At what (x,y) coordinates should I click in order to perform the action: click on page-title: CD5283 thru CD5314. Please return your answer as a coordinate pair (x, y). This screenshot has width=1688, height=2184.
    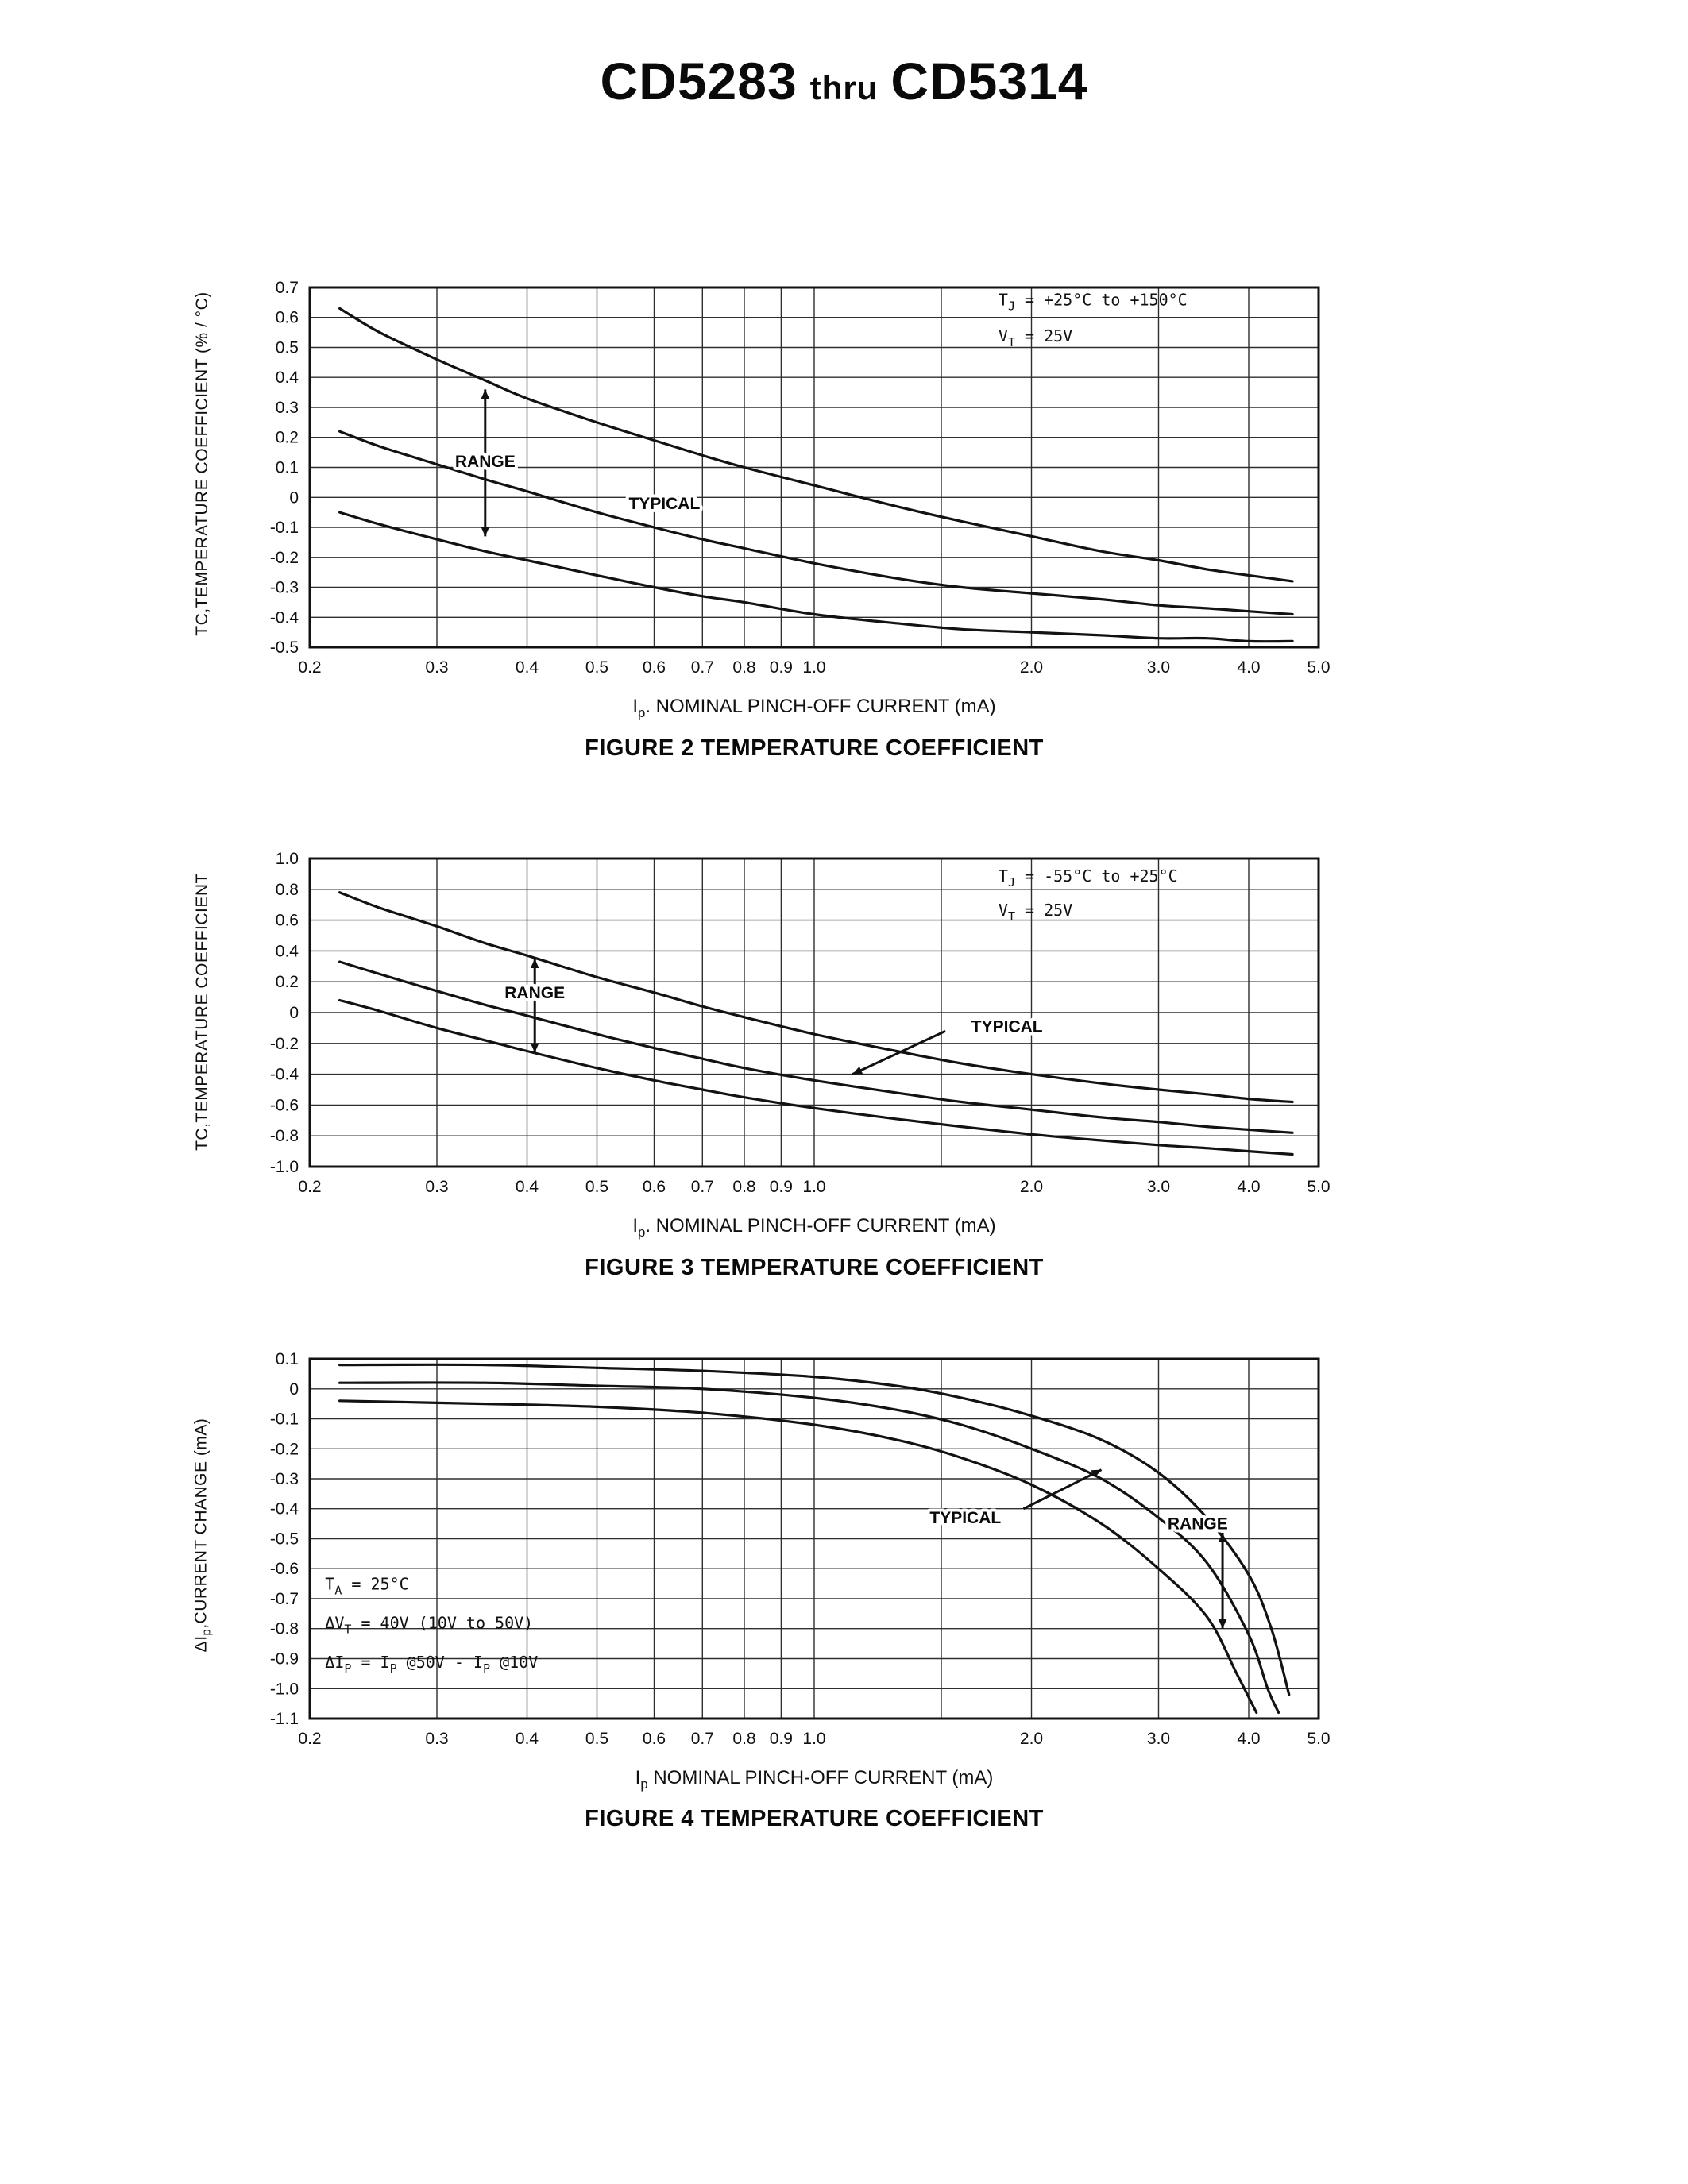
    Looking at the image, I should click on (844, 81).